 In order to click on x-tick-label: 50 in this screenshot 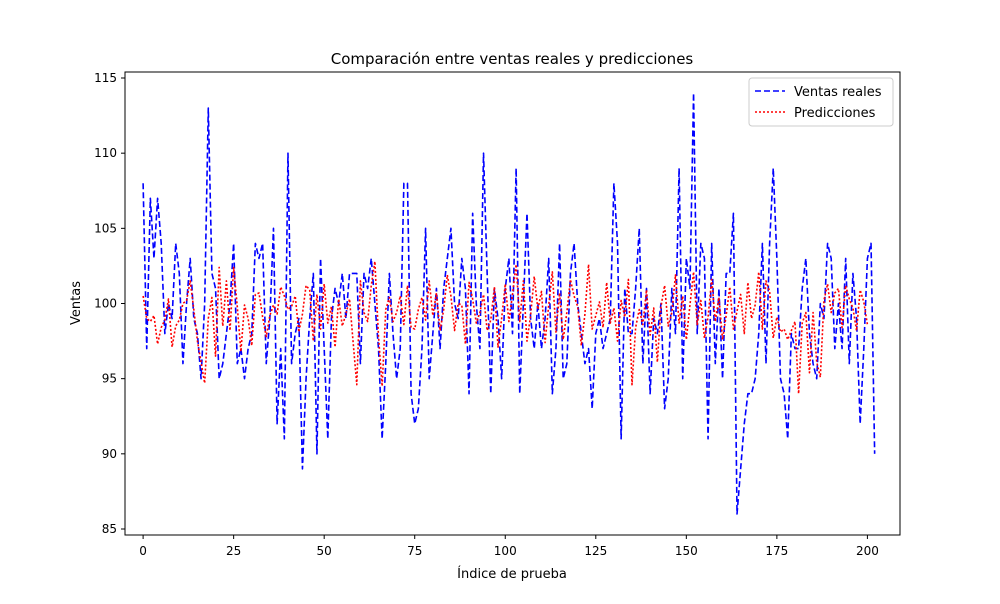, I will do `click(324, 551)`.